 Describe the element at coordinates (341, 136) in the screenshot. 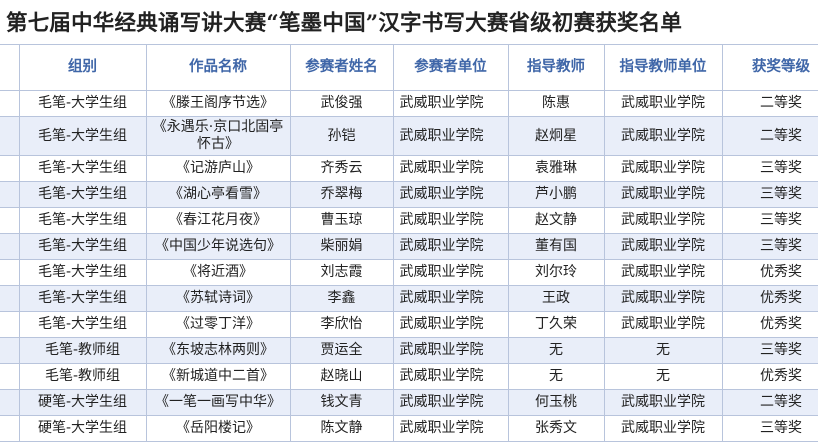

I see `cell-name: 孙铠` at that location.